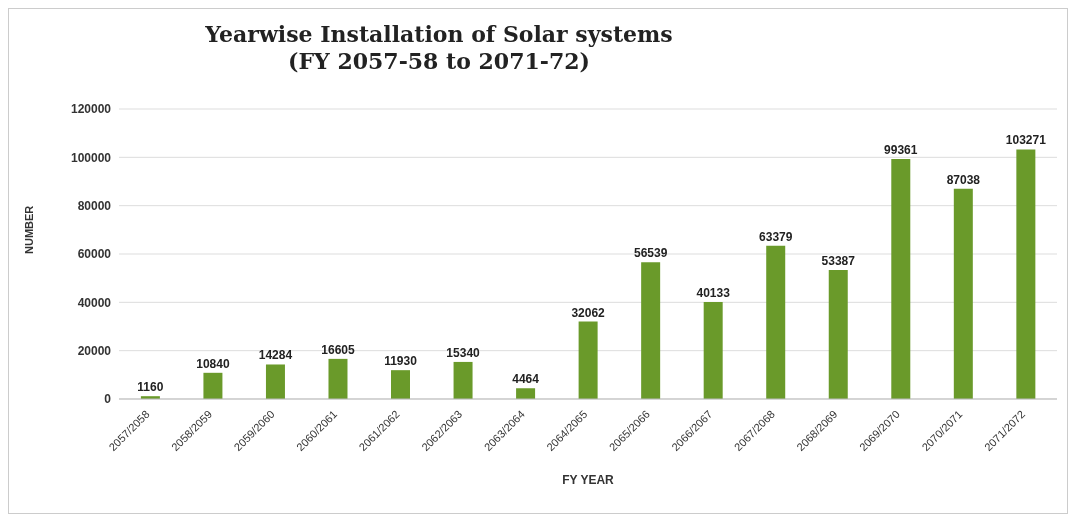  Describe the element at coordinates (963, 179) in the screenshot. I see `data-label: 87038` at that location.